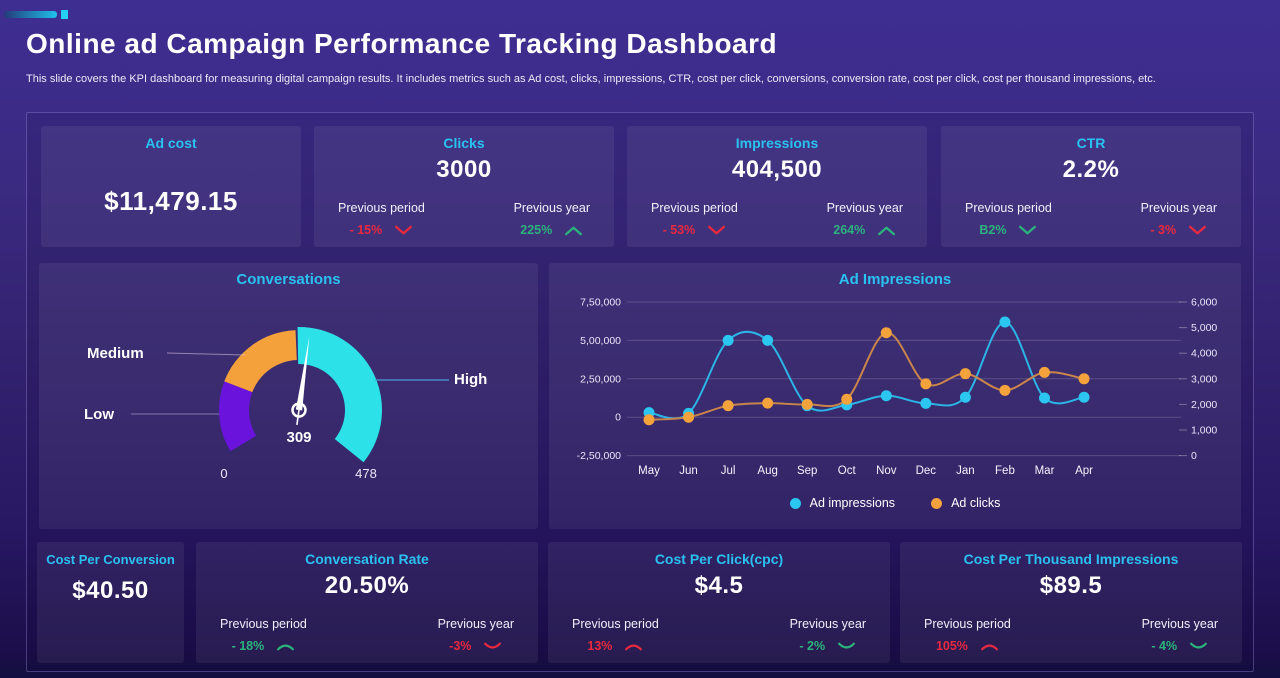 The image size is (1280, 678). What do you see at coordinates (1204, 303) in the screenshot?
I see `svg-text: 6,000` at bounding box center [1204, 303].